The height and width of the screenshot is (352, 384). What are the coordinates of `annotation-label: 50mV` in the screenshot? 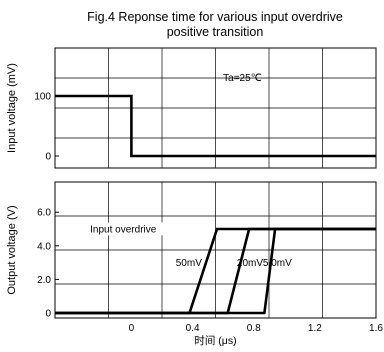 It's located at (189, 263).